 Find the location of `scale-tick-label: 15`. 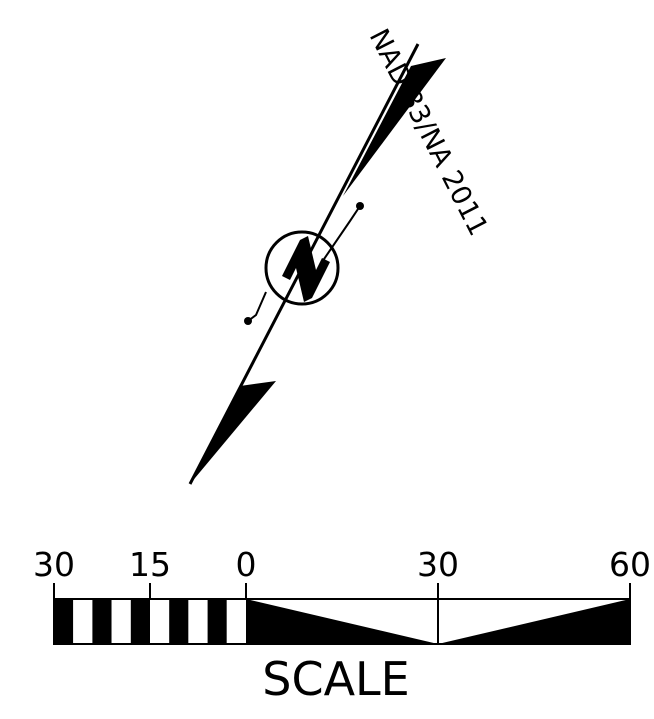

scale-tick-label: 15 is located at coordinates (150, 564).